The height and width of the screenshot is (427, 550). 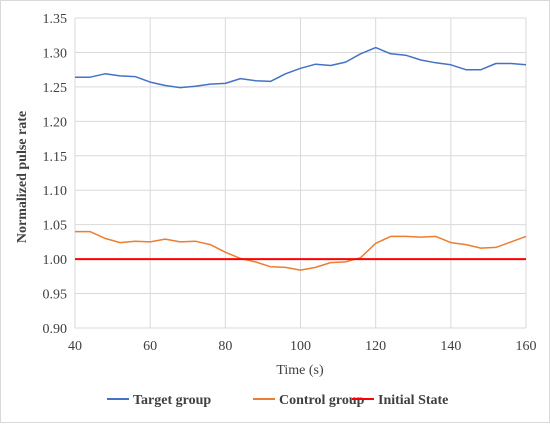 What do you see at coordinates (75, 346) in the screenshot?
I see `x-tick-label: 40` at bounding box center [75, 346].